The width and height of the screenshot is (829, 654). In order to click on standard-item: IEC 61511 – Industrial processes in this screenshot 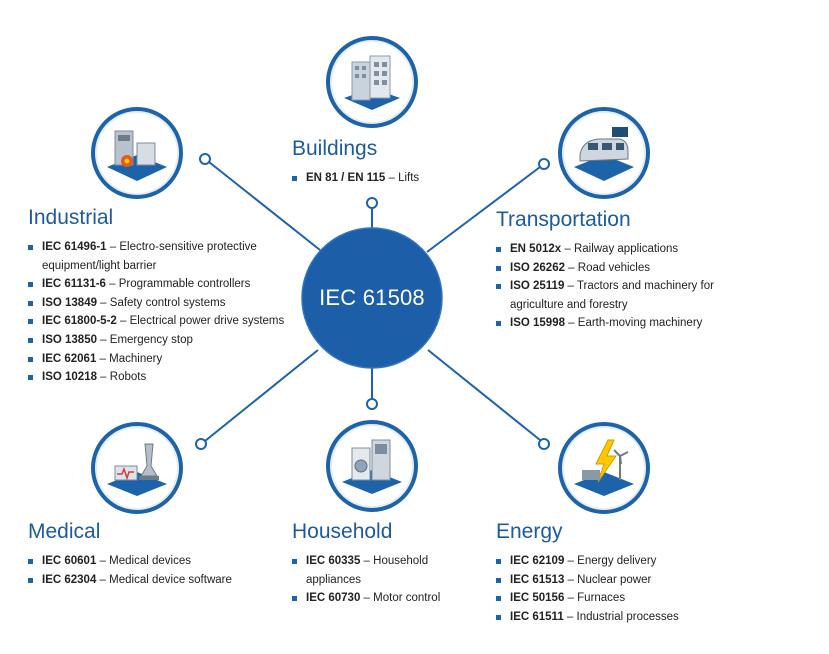, I will do `click(587, 617)`.